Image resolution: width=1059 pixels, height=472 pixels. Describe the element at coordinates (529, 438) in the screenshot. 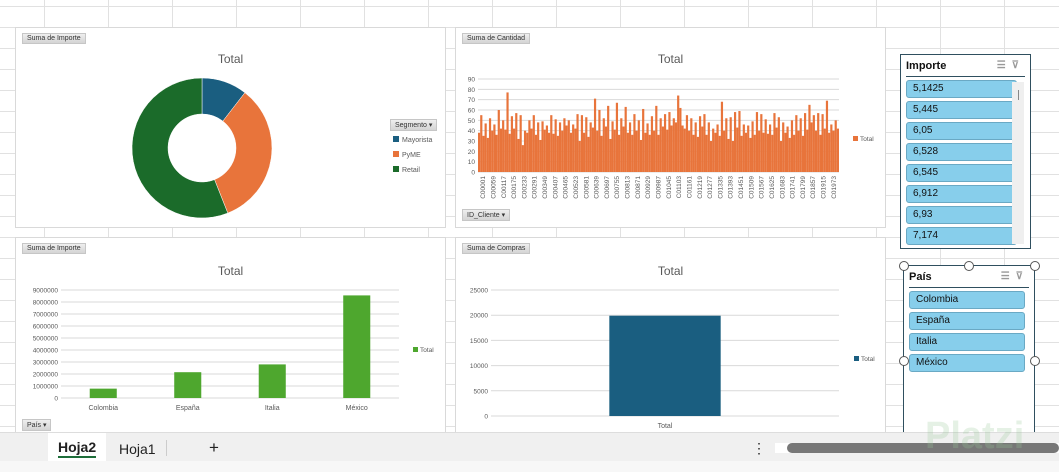

I see `sheet-tab-bar: Hoja2 Hoja1 + ⋮ Platzi` at that location.